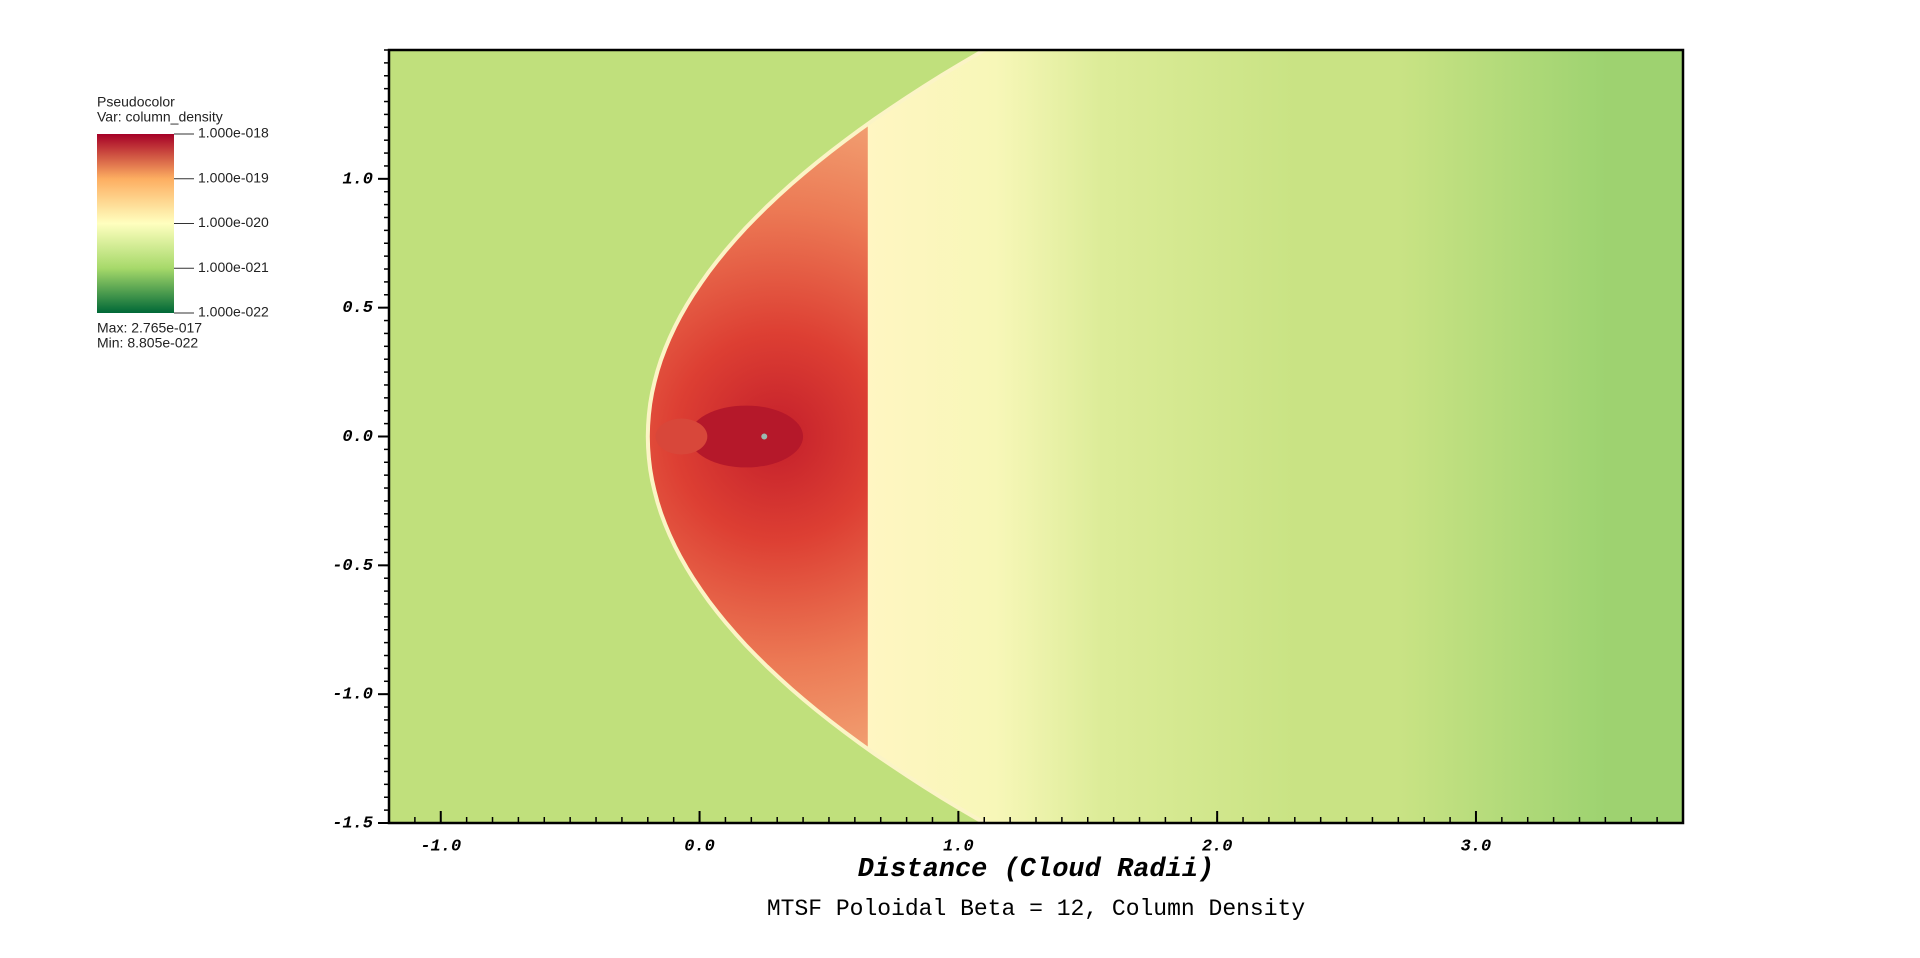 This screenshot has width=1920, height=958. What do you see at coordinates (352, 695) in the screenshot?
I see `y-tick-label: -1.0` at bounding box center [352, 695].